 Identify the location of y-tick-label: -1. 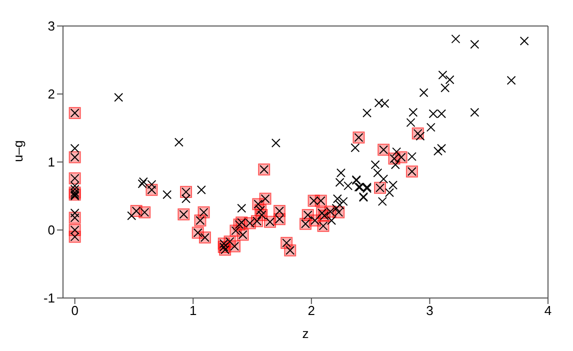
(49, 298).